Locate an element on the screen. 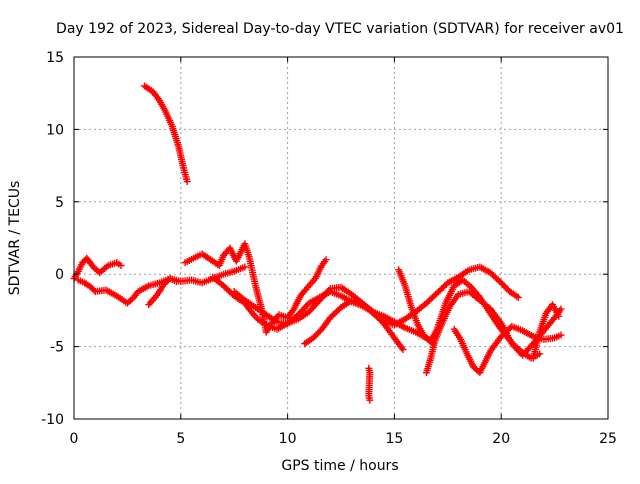 This screenshot has width=640, height=484. y-tick-label: 15 is located at coordinates (55, 58).